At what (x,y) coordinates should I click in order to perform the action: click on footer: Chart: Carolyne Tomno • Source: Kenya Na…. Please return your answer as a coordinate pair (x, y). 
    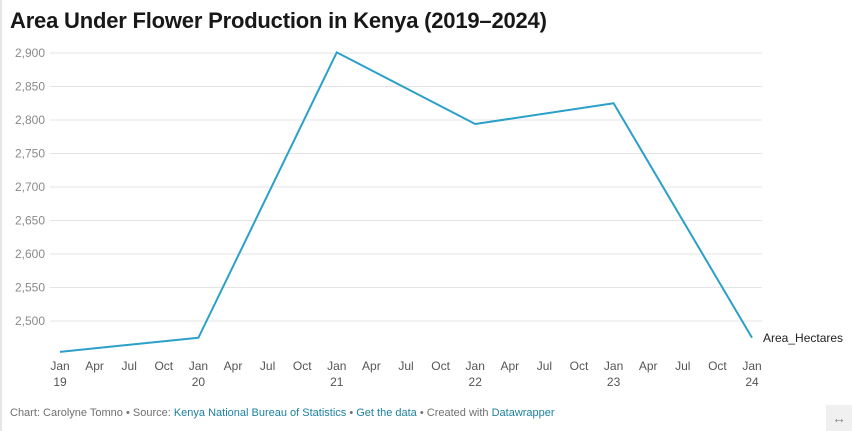
    Looking at the image, I should click on (282, 413).